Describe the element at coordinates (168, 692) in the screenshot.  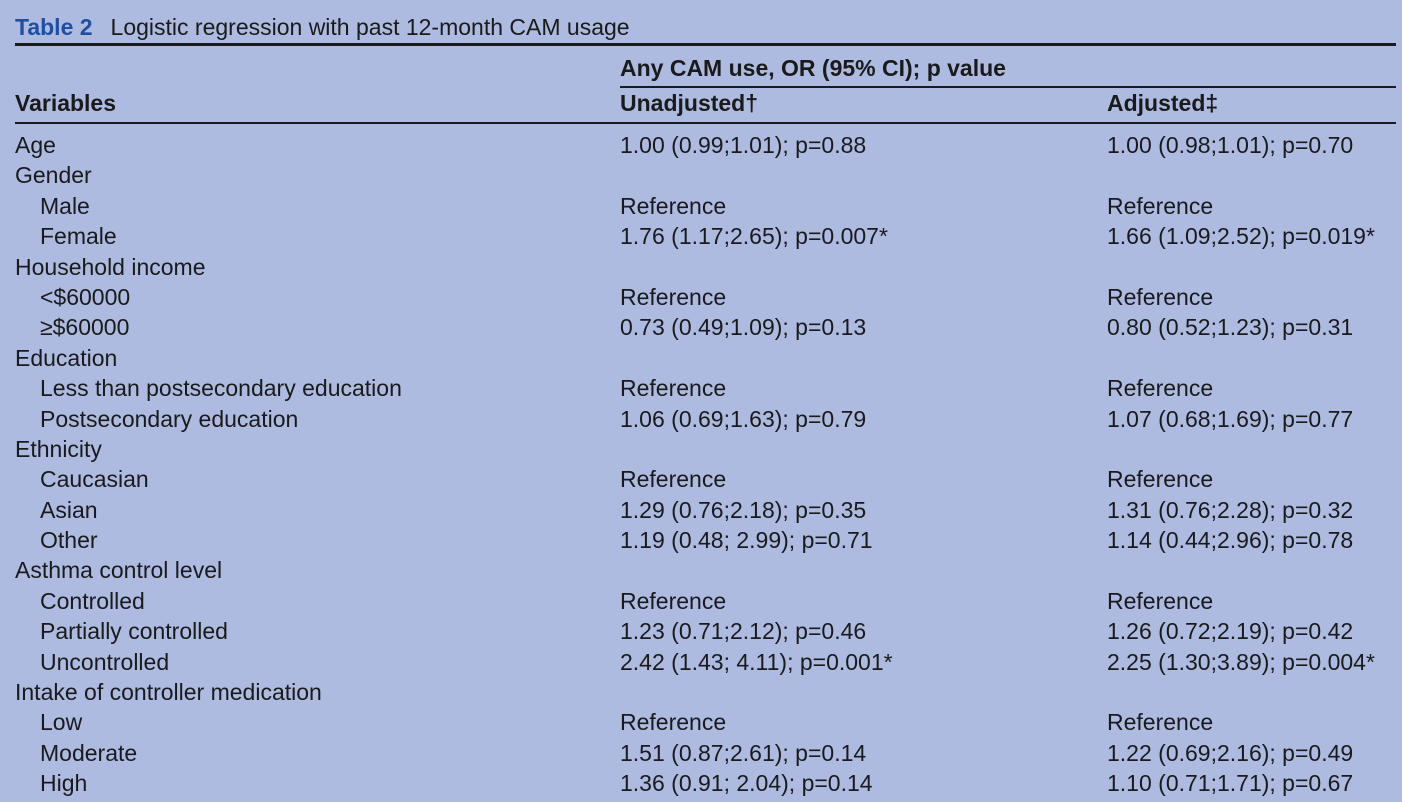
I see `variable-cell: Intake of controller medication` at that location.